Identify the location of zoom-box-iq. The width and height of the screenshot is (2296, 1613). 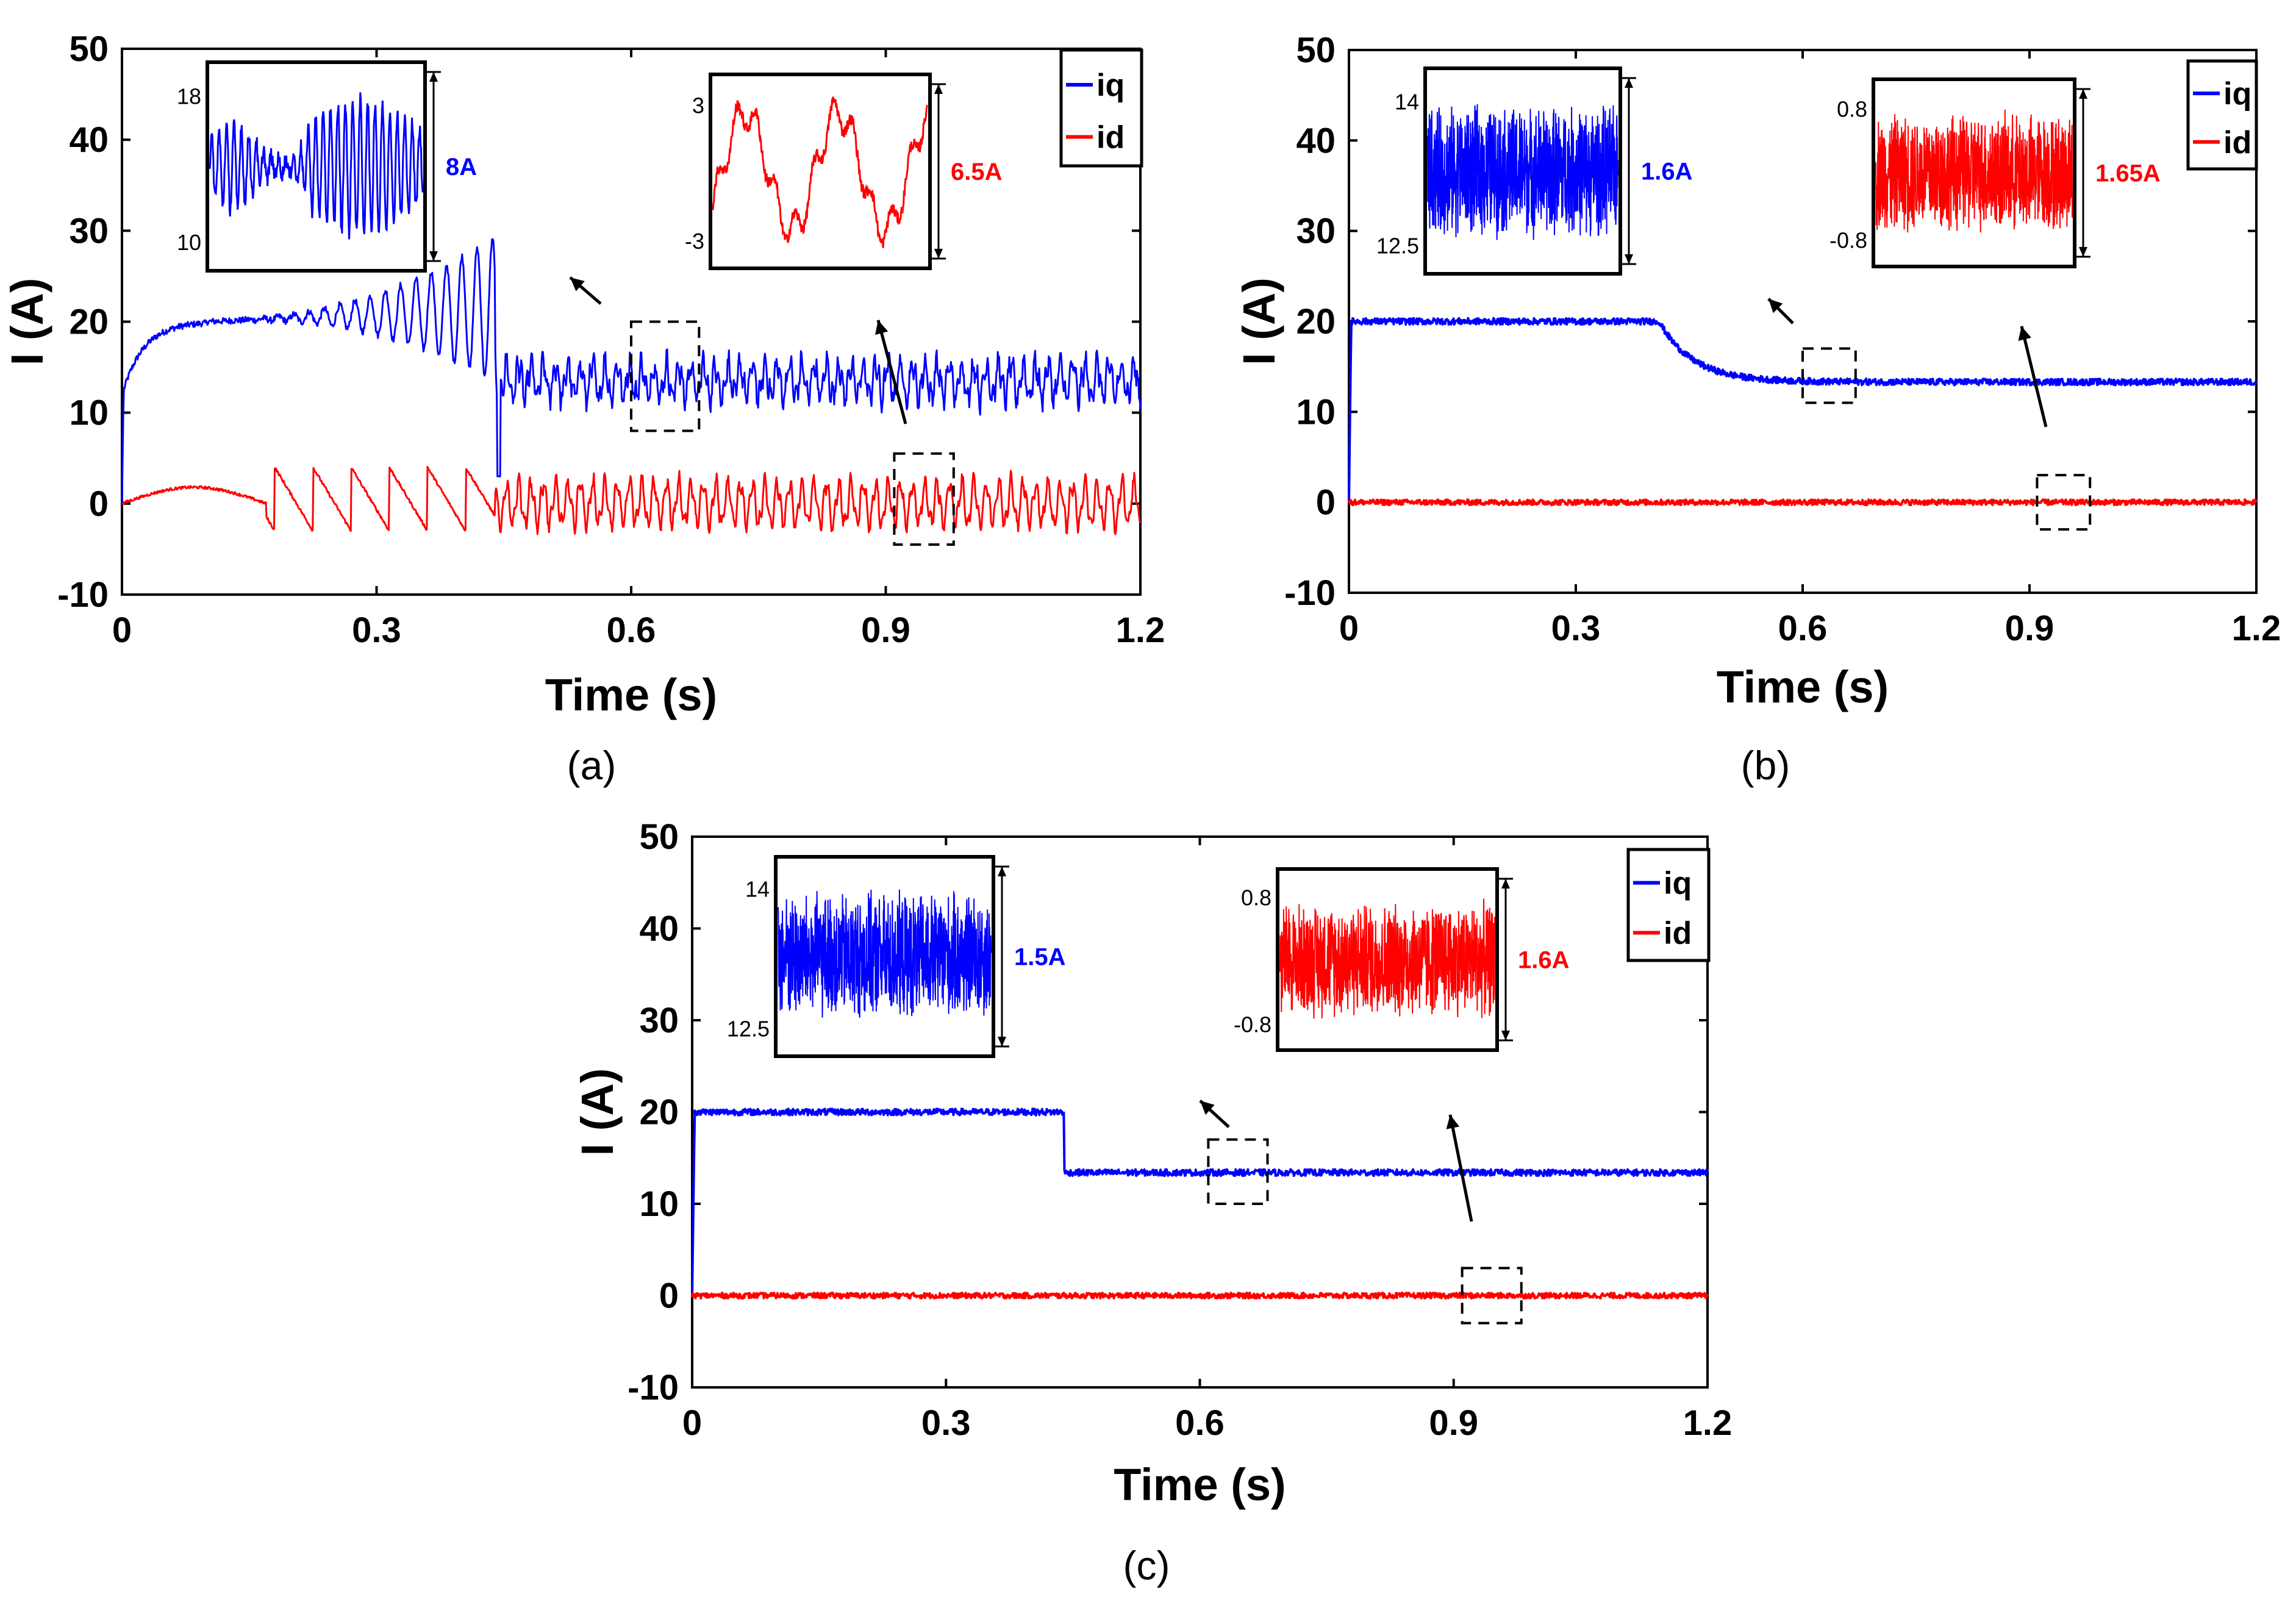
(1238, 1172).